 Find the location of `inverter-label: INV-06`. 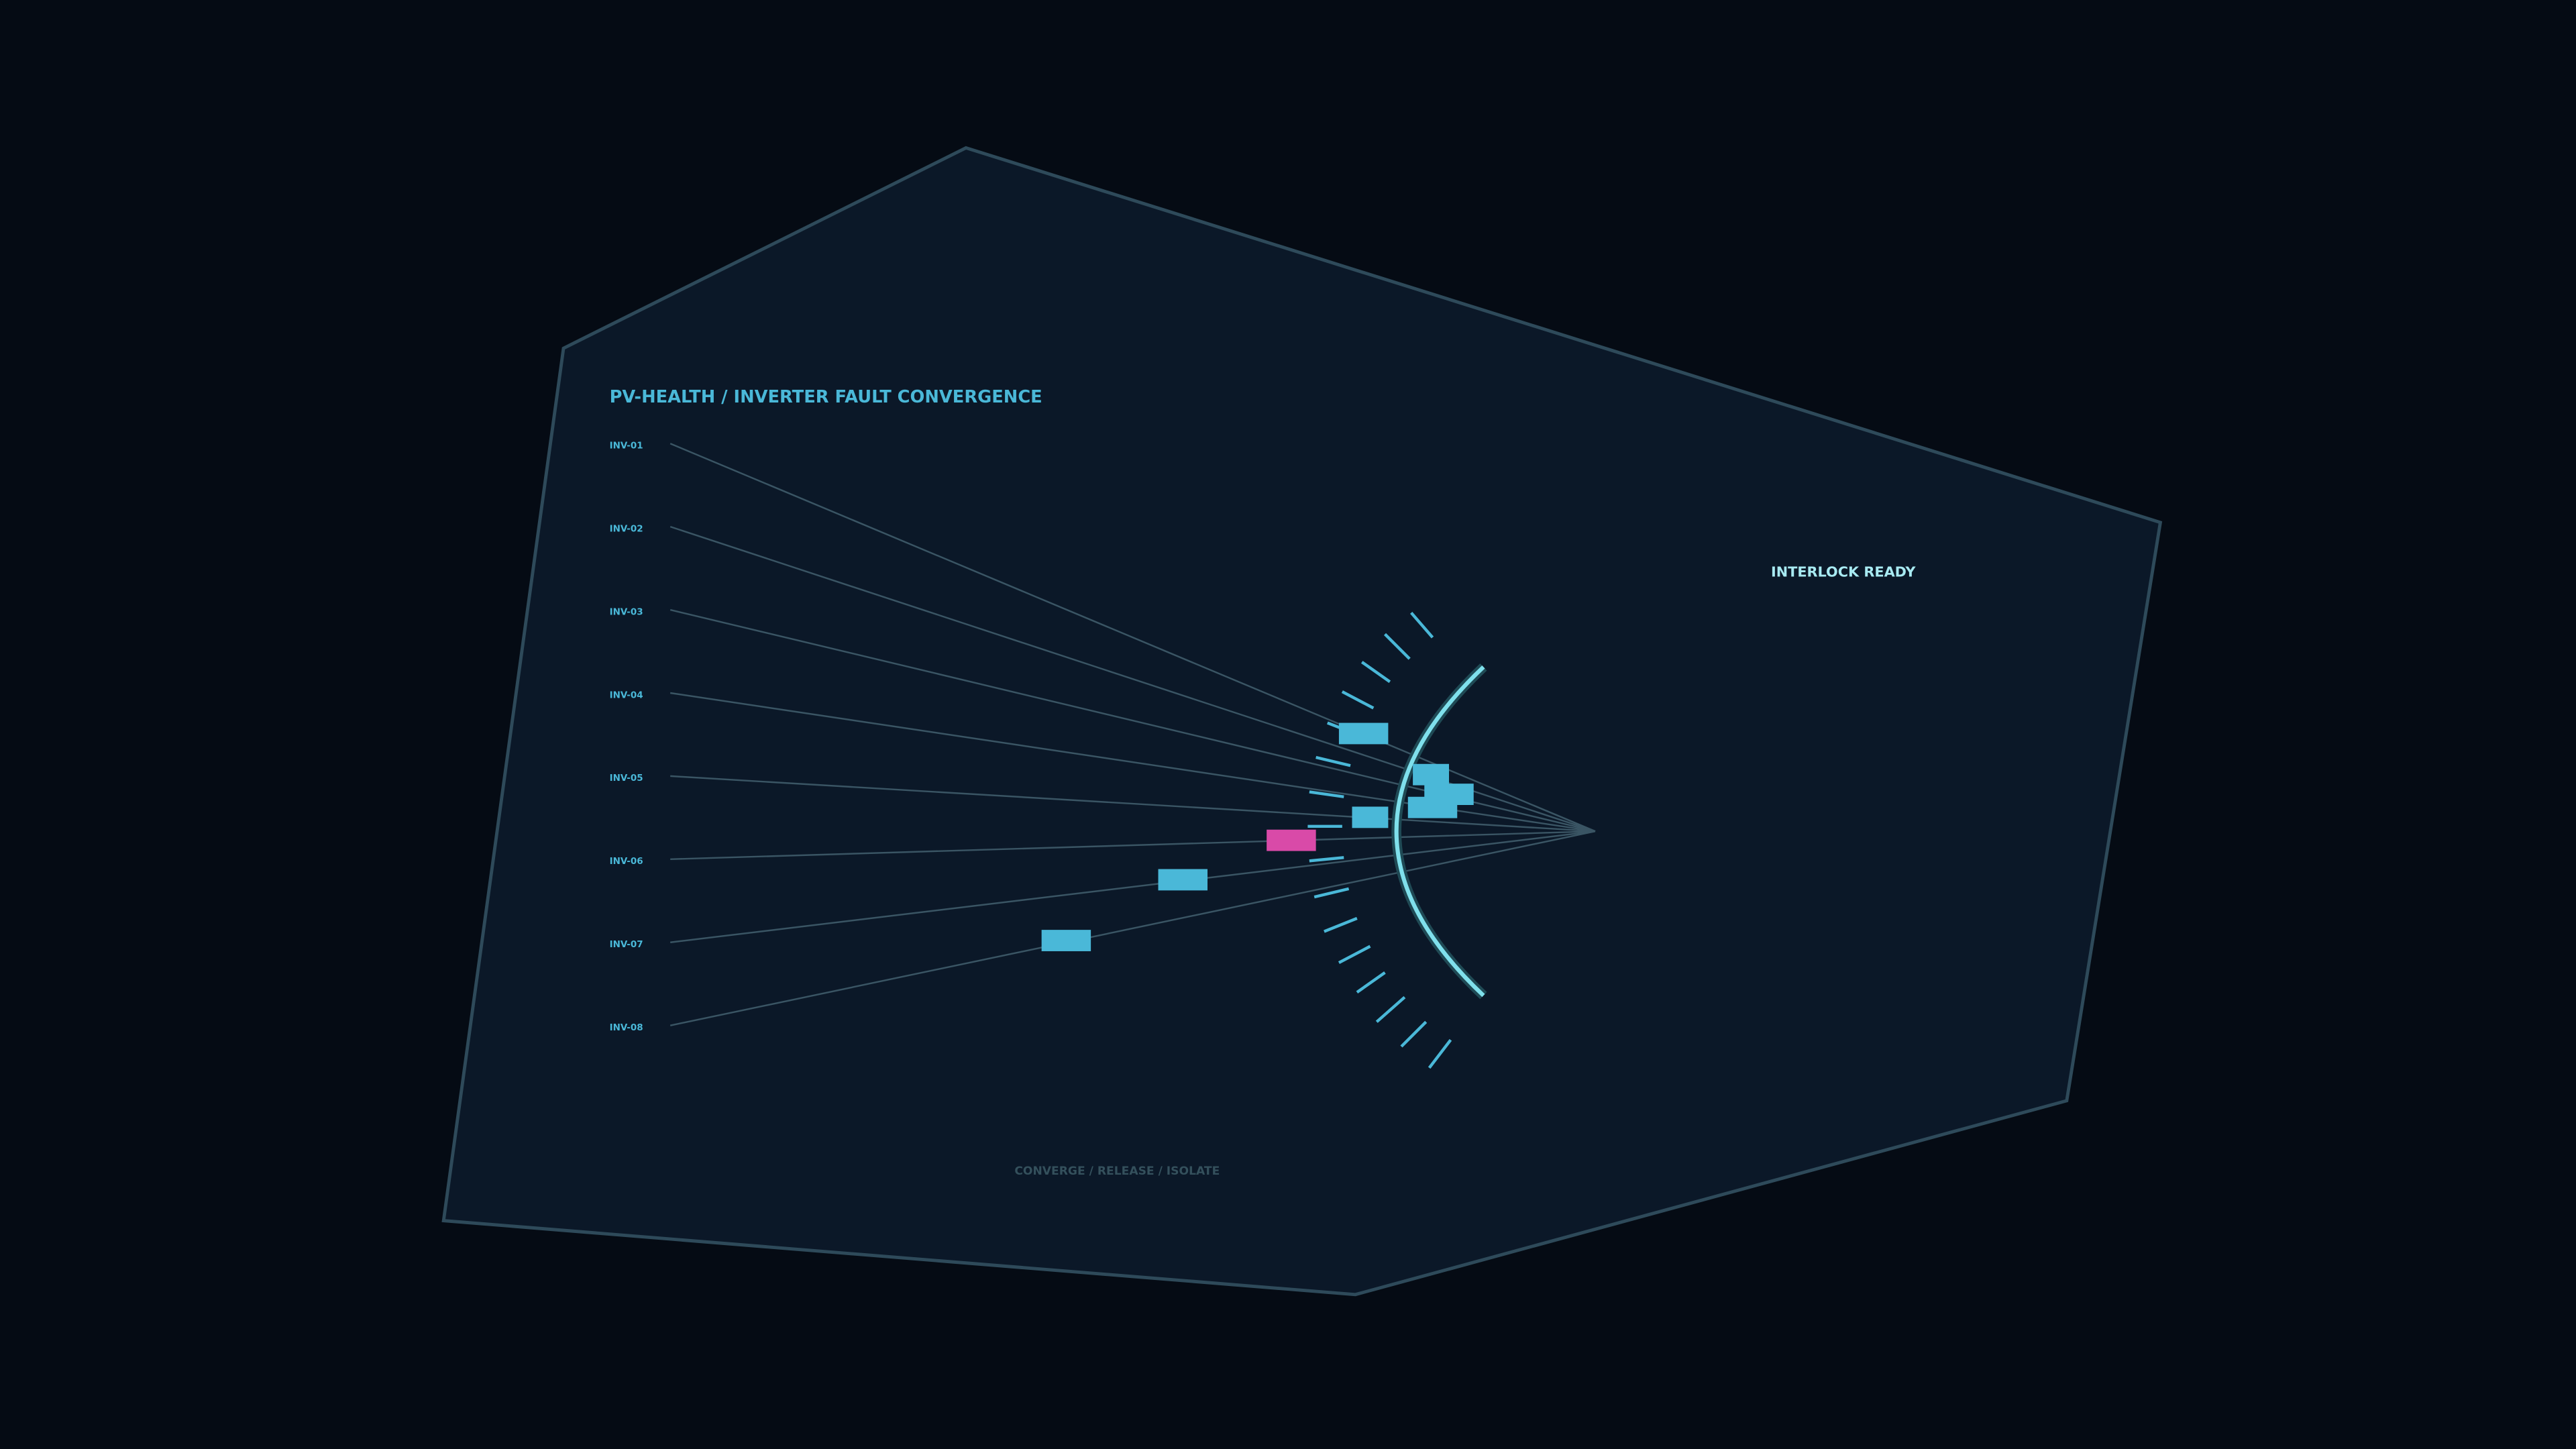

inverter-label: INV-06 is located at coordinates (626, 862).